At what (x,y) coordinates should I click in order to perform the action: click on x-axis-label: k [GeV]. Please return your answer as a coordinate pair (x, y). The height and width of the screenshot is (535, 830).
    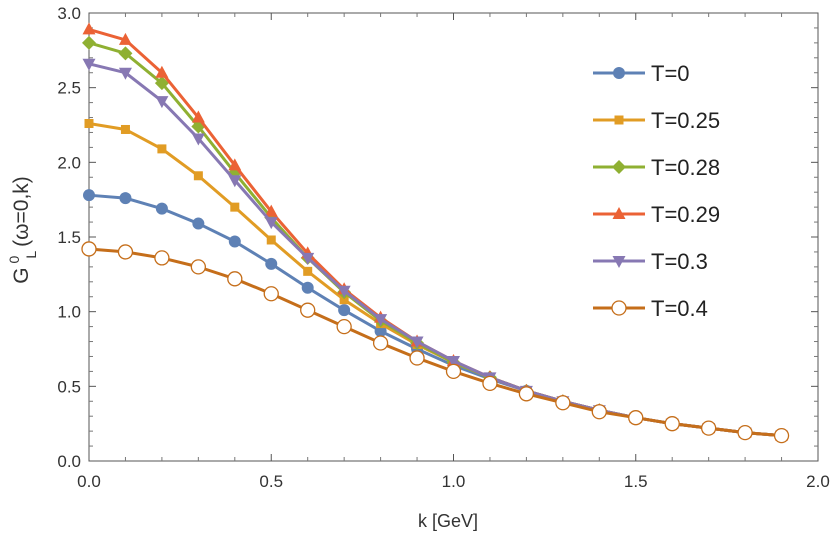
    Looking at the image, I should click on (448, 521).